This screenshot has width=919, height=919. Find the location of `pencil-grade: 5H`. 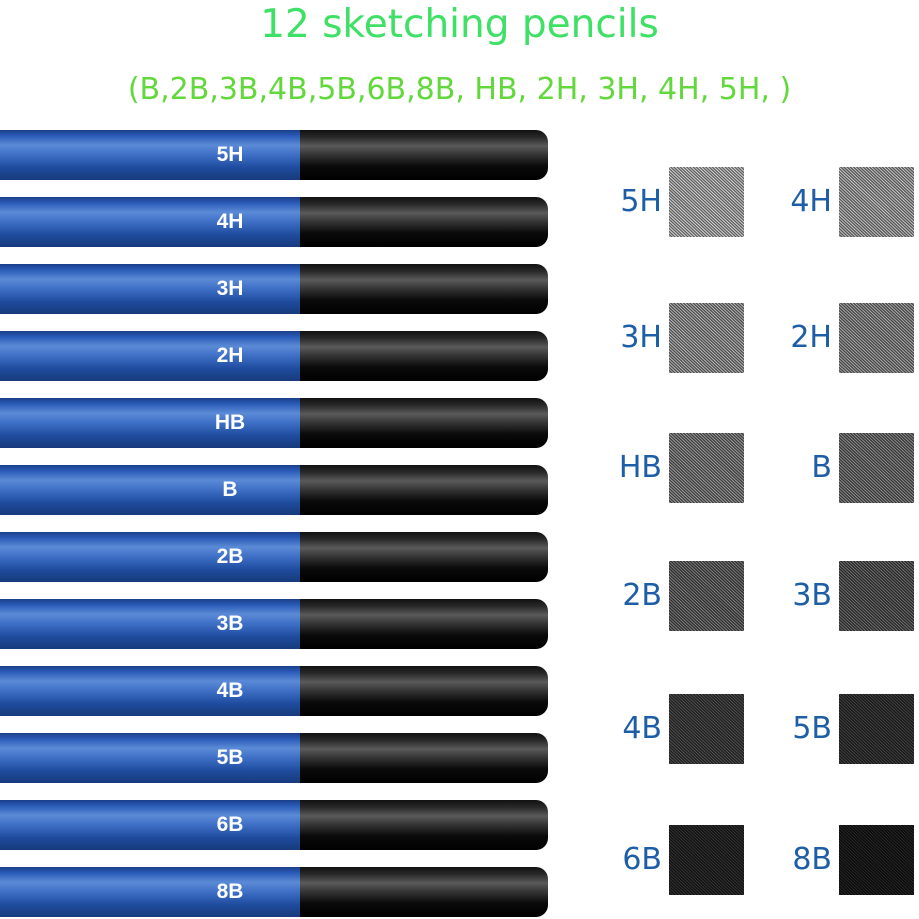

pencil-grade: 5H is located at coordinates (230, 154).